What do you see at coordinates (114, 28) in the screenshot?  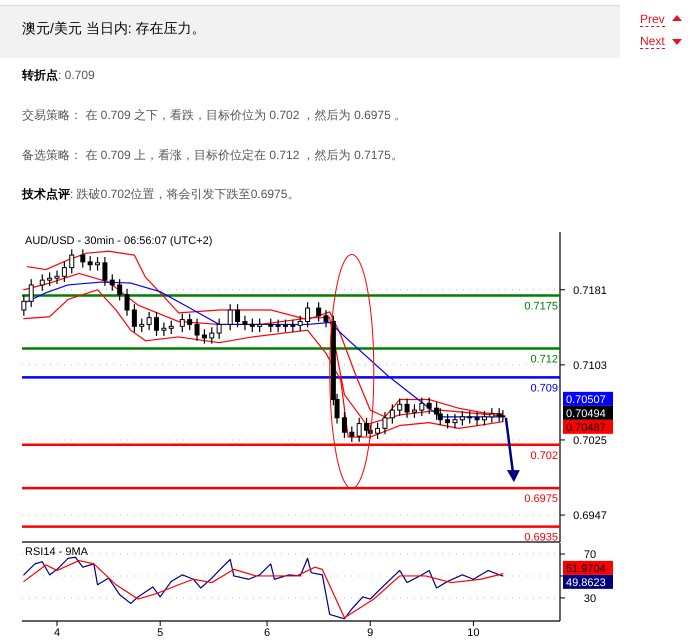 I see `text: 澳元/美元 当日内: 存在压力。` at bounding box center [114, 28].